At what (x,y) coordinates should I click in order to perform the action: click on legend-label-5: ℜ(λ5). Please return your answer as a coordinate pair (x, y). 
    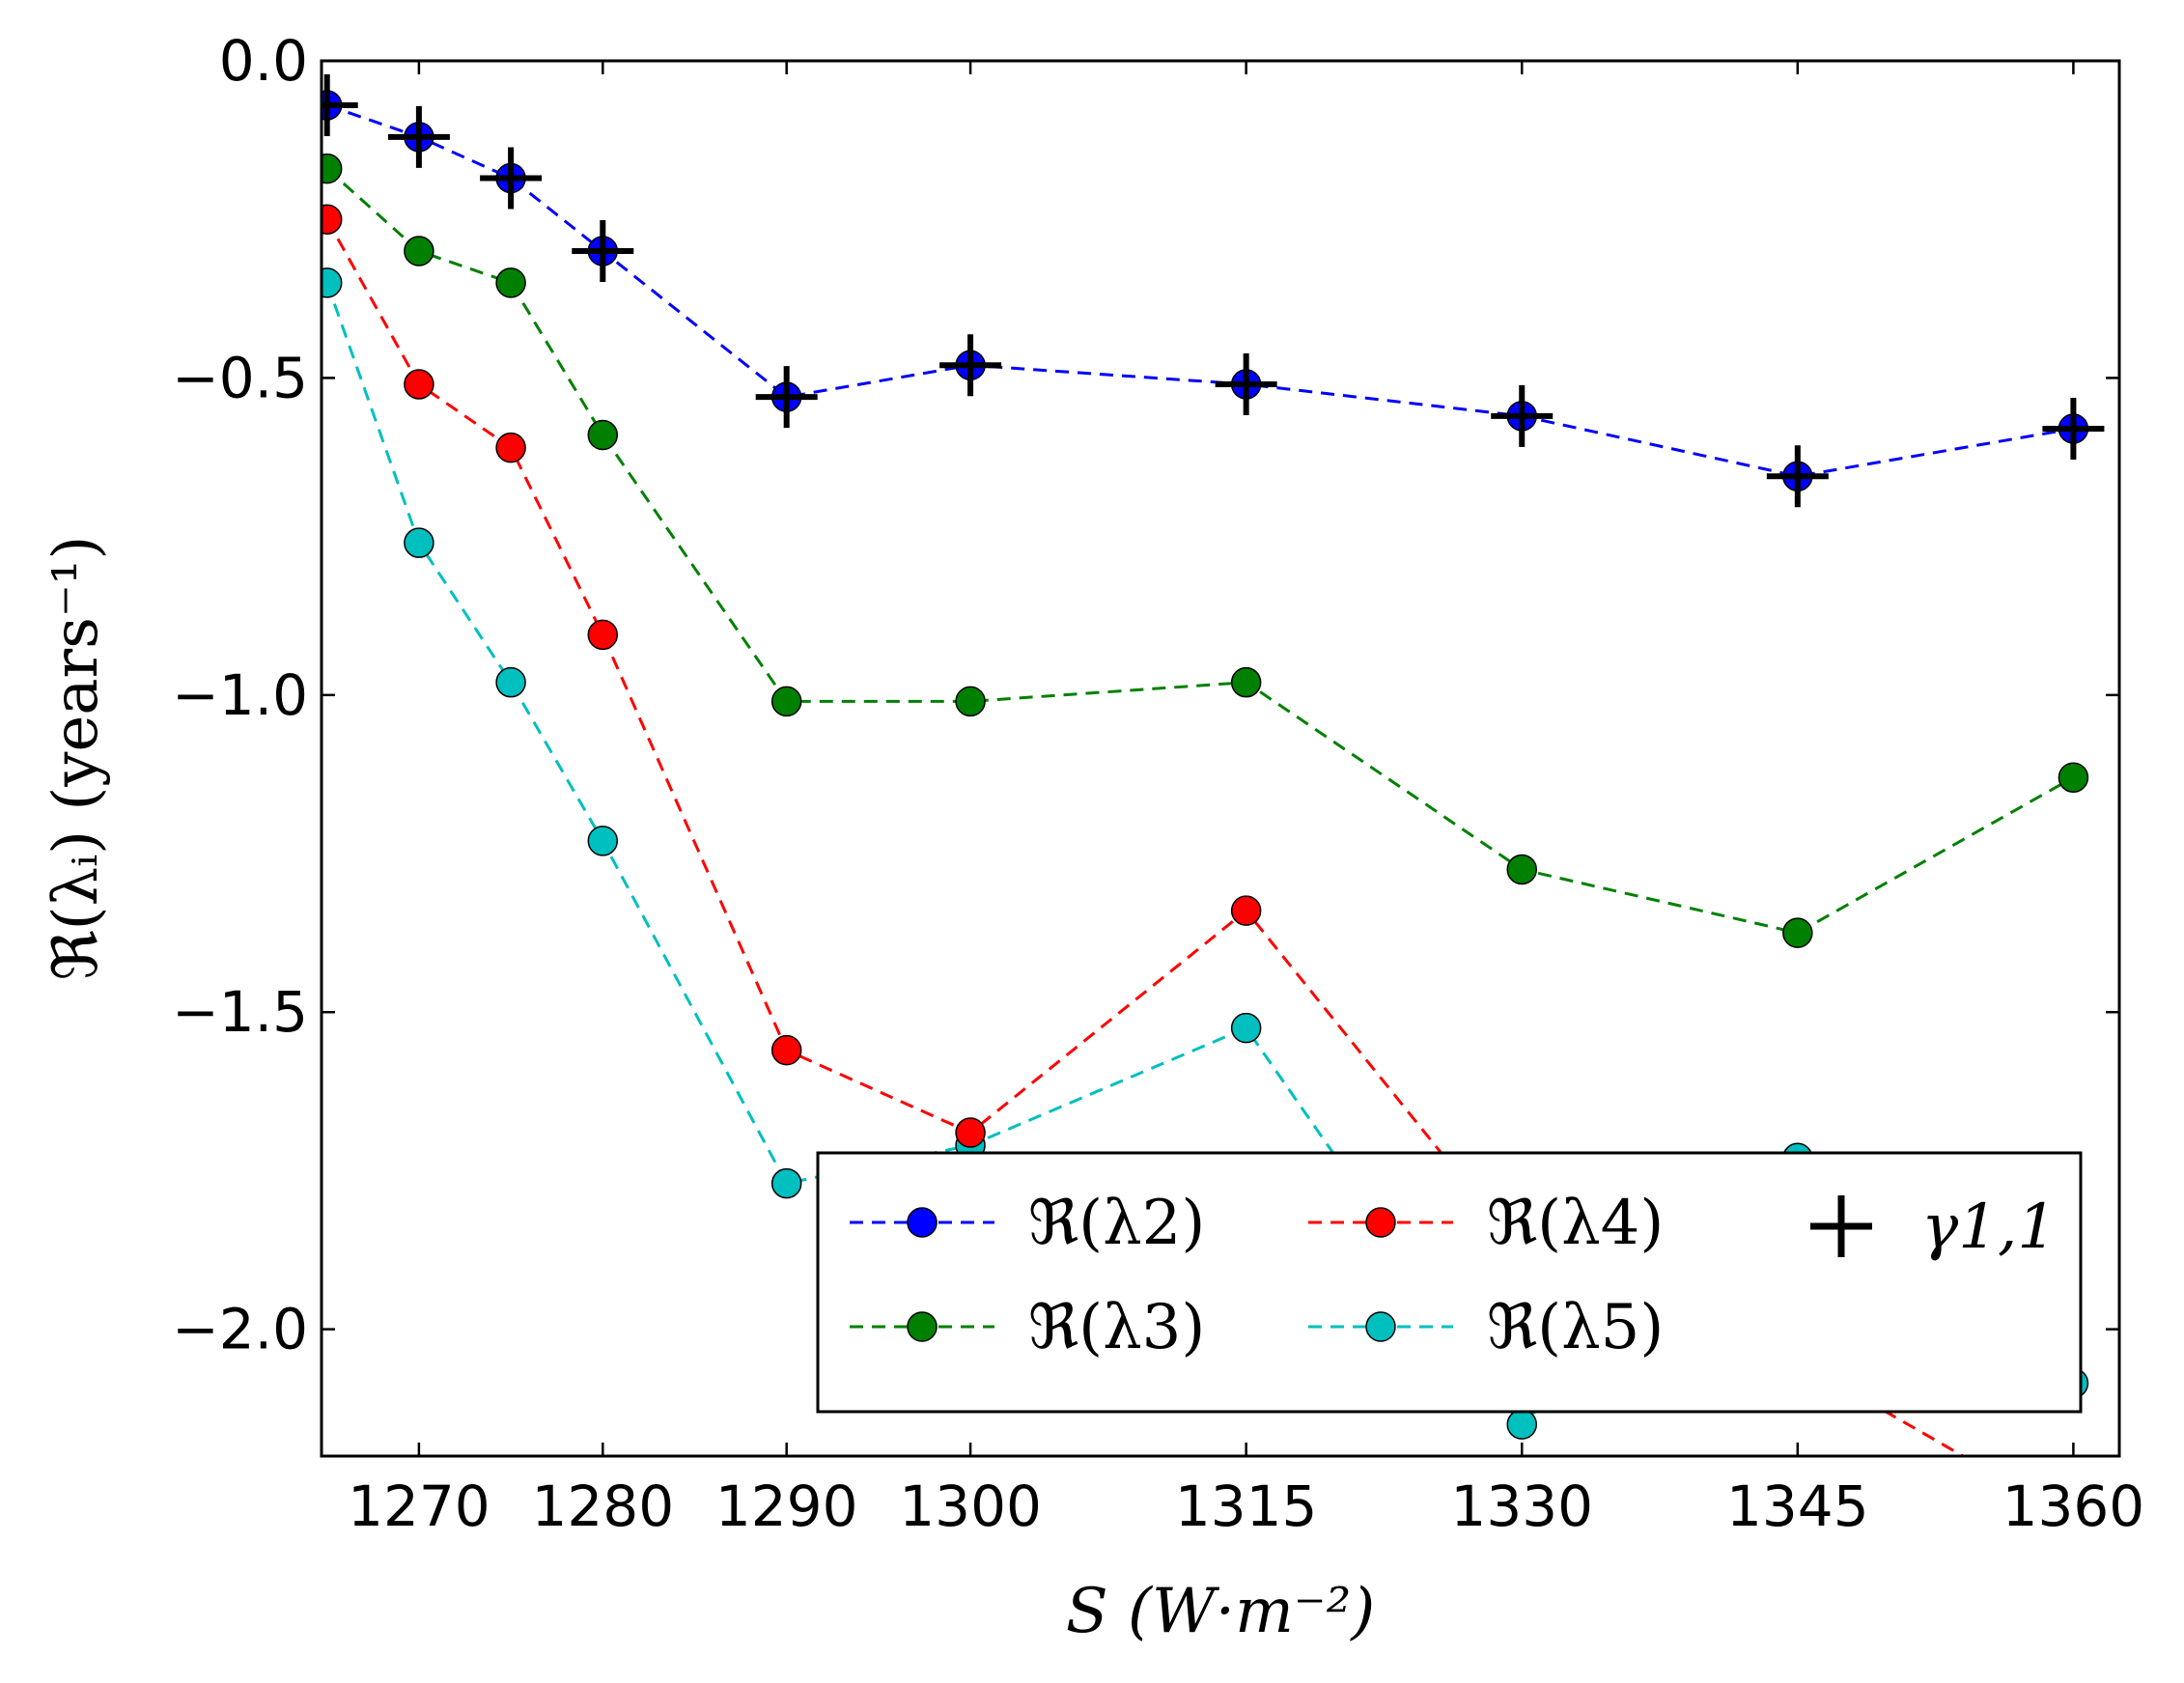
    Looking at the image, I should click on (1576, 1327).